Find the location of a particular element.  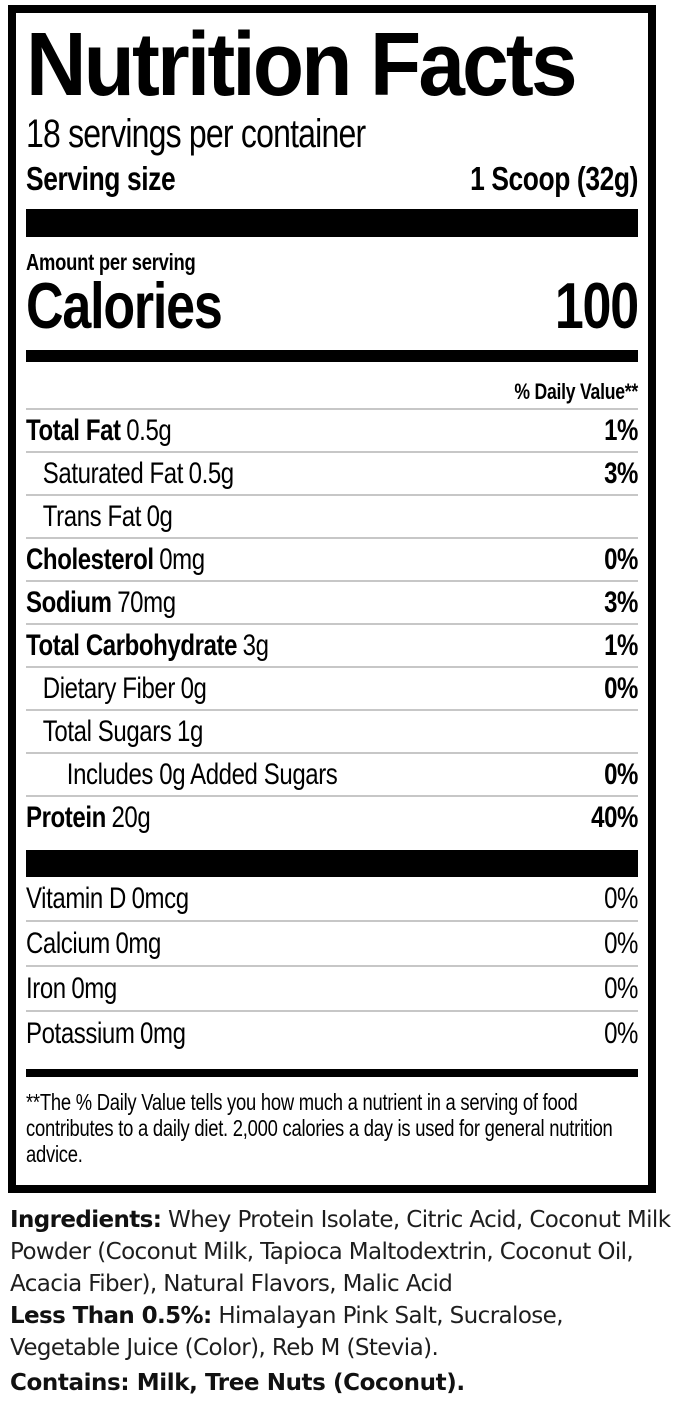

vitamin-row-calcium: Calcium 0mg 0% is located at coordinates (332, 945).